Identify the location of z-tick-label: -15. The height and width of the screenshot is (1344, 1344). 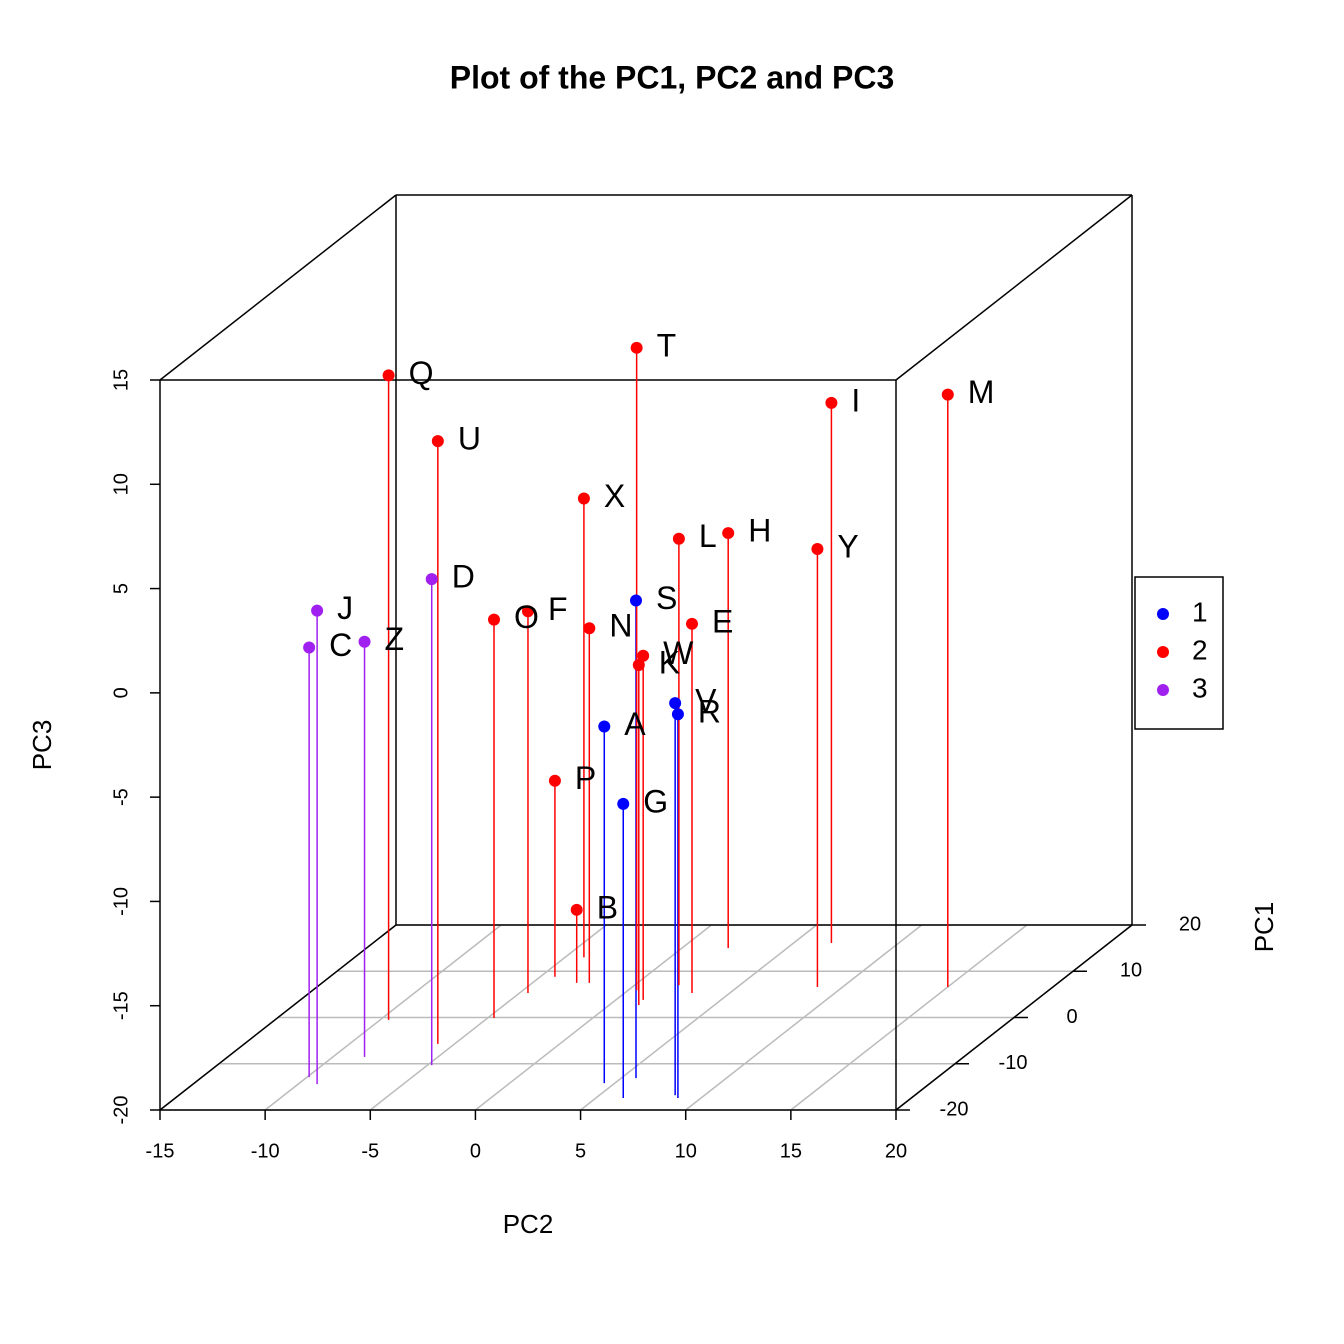
(121, 1005).